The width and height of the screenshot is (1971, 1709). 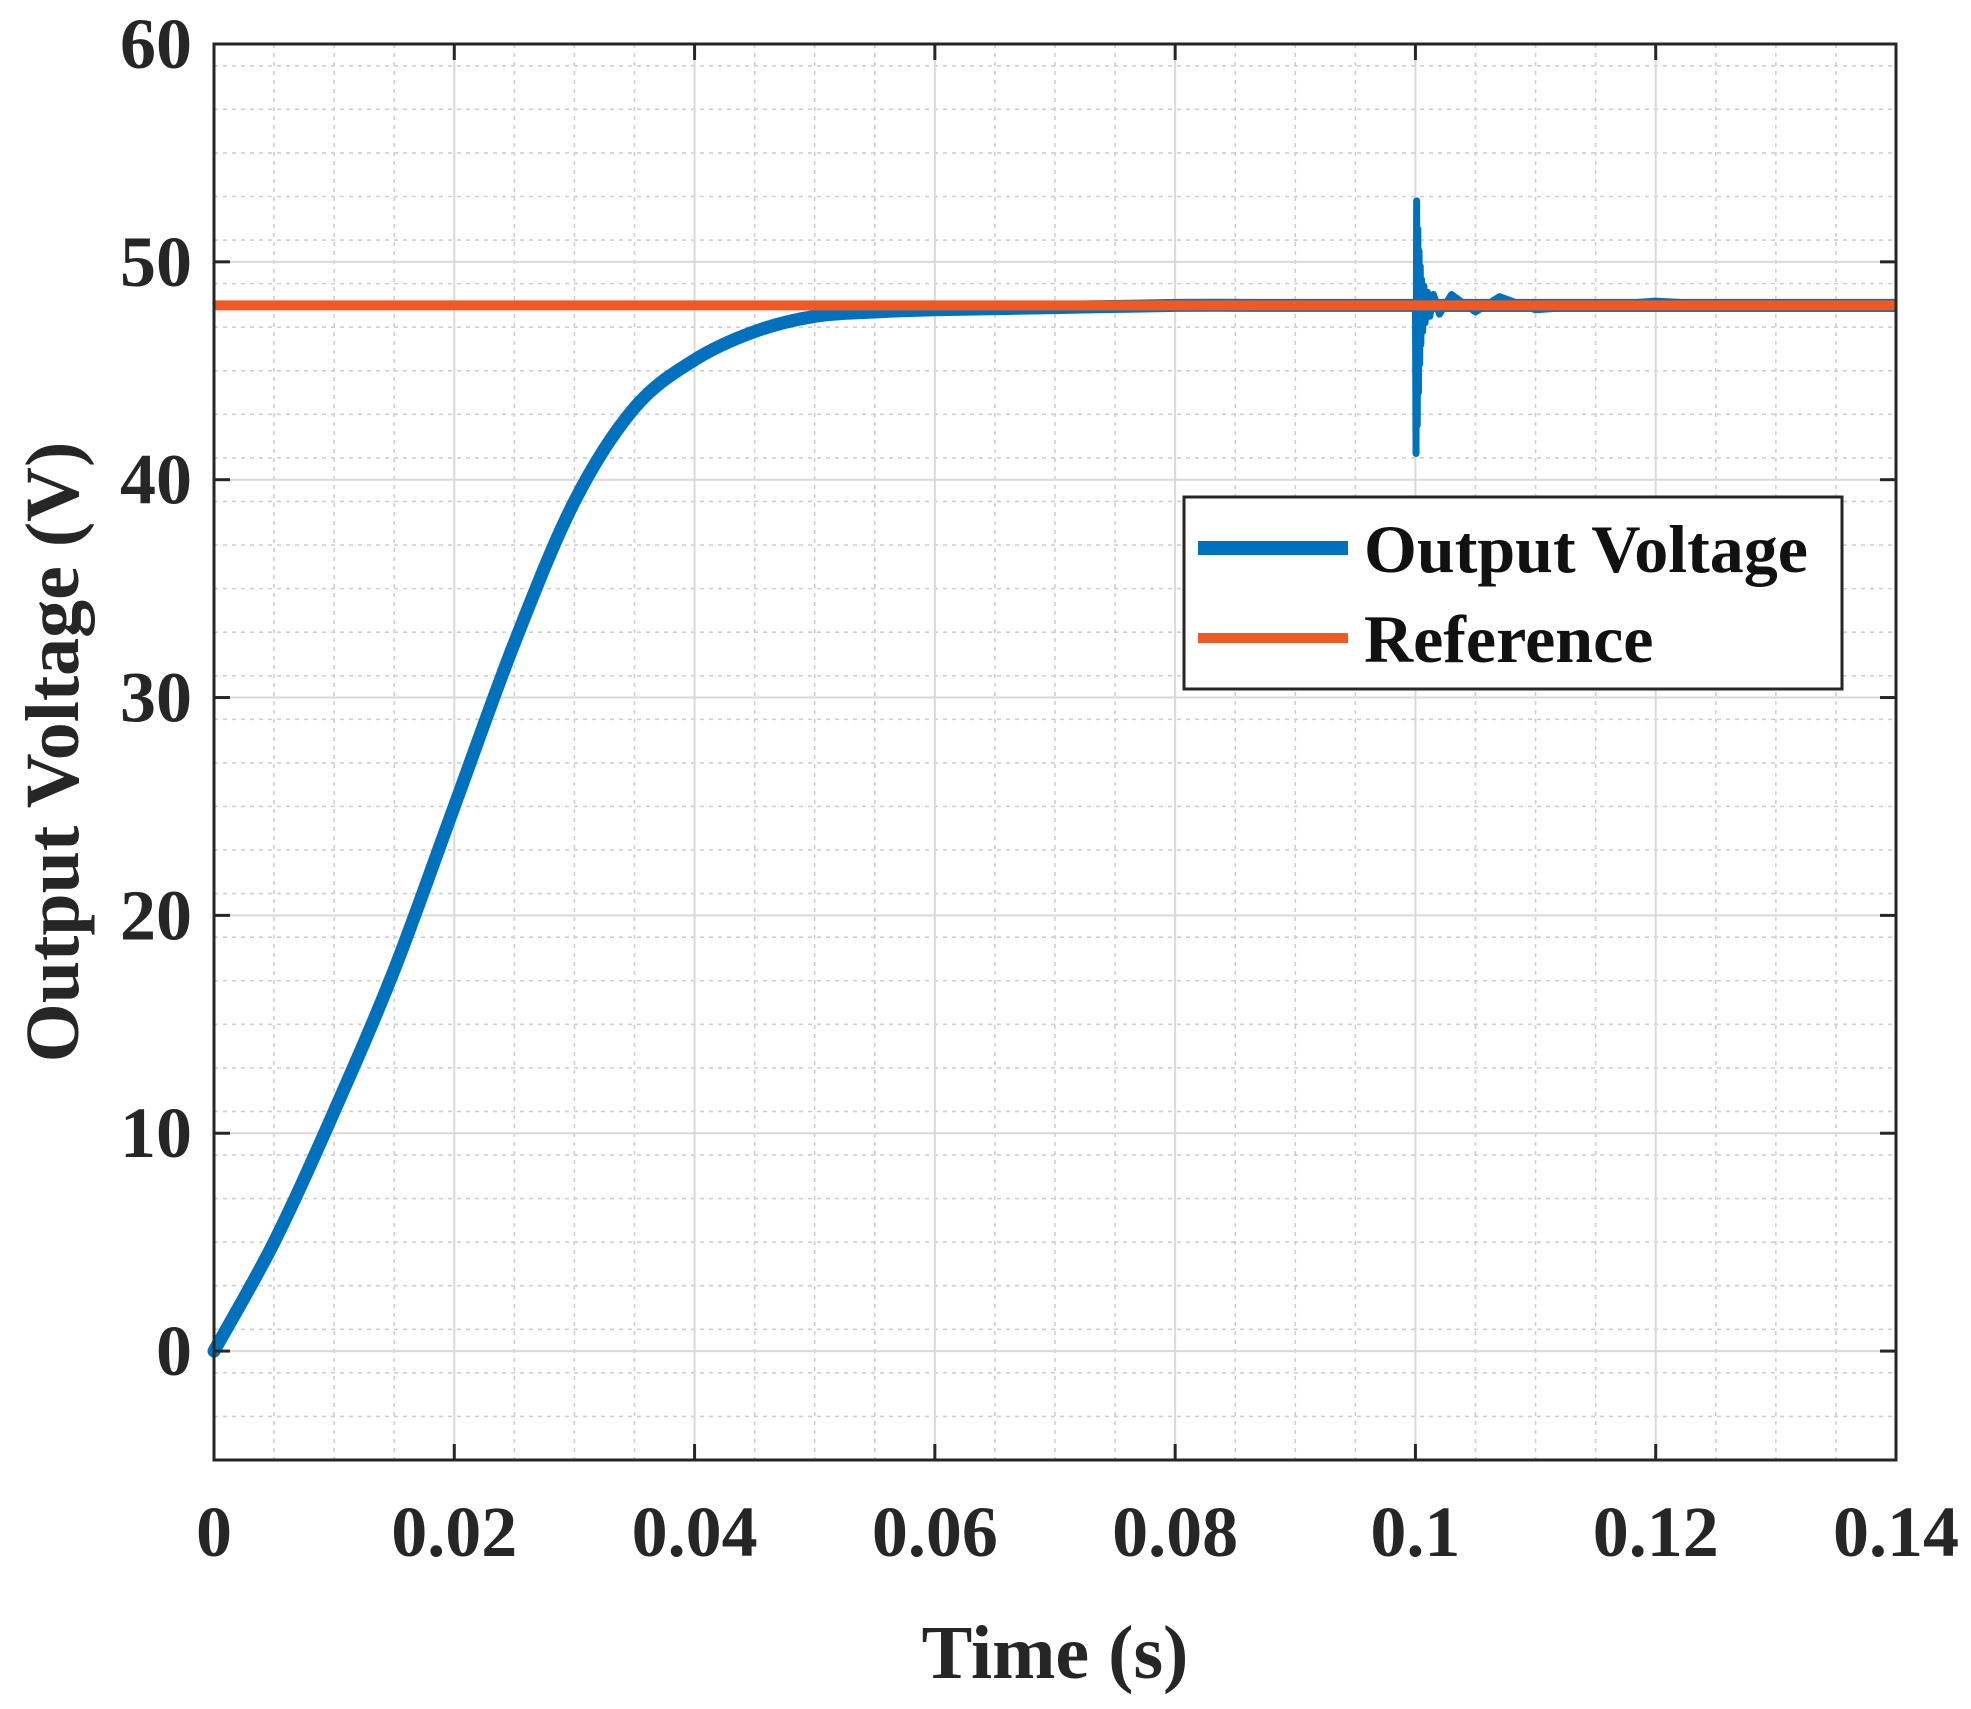 What do you see at coordinates (214, 1532) in the screenshot?
I see `x-tick-label: 0` at bounding box center [214, 1532].